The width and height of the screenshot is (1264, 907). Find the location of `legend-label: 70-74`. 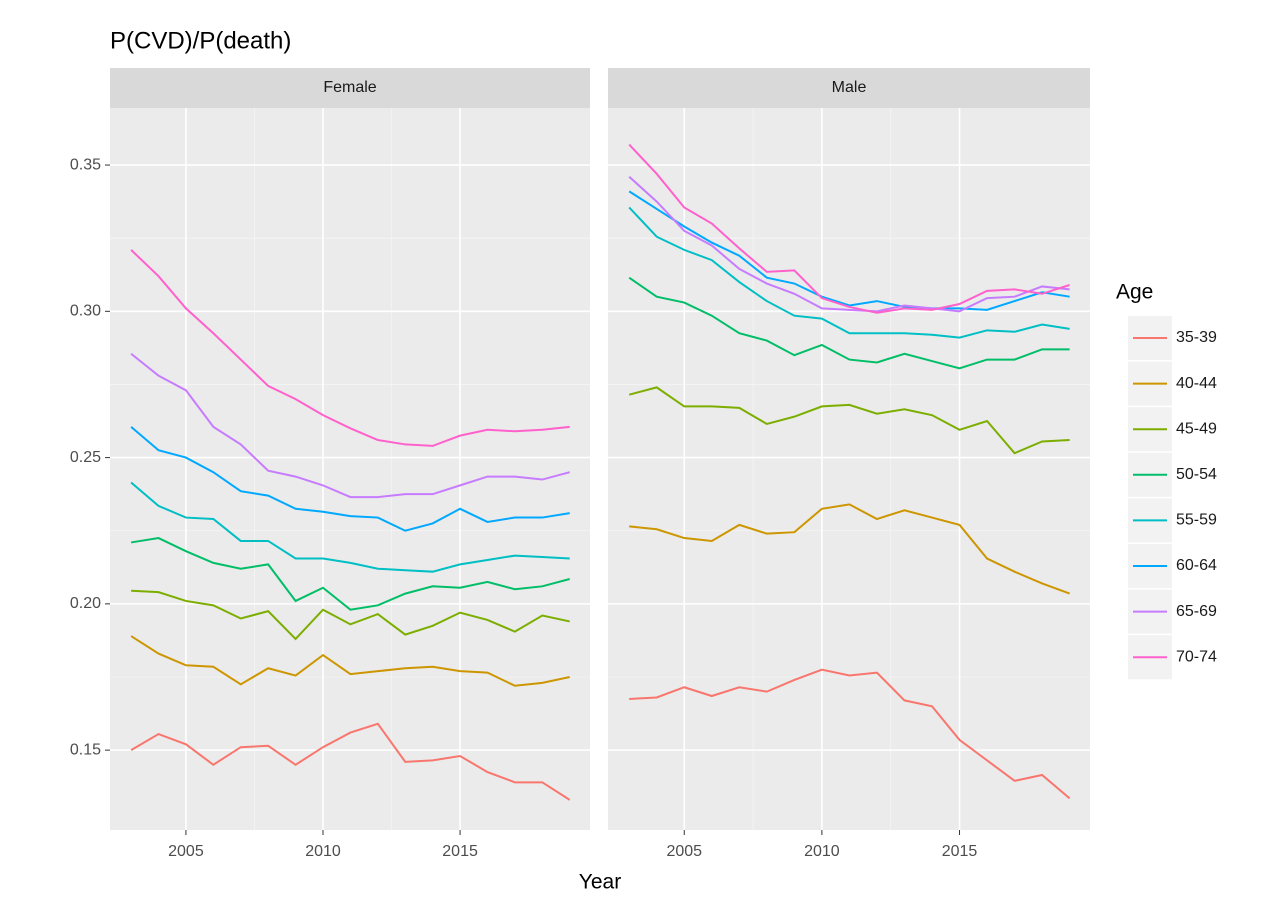

legend-label: 70-74 is located at coordinates (1196, 656).